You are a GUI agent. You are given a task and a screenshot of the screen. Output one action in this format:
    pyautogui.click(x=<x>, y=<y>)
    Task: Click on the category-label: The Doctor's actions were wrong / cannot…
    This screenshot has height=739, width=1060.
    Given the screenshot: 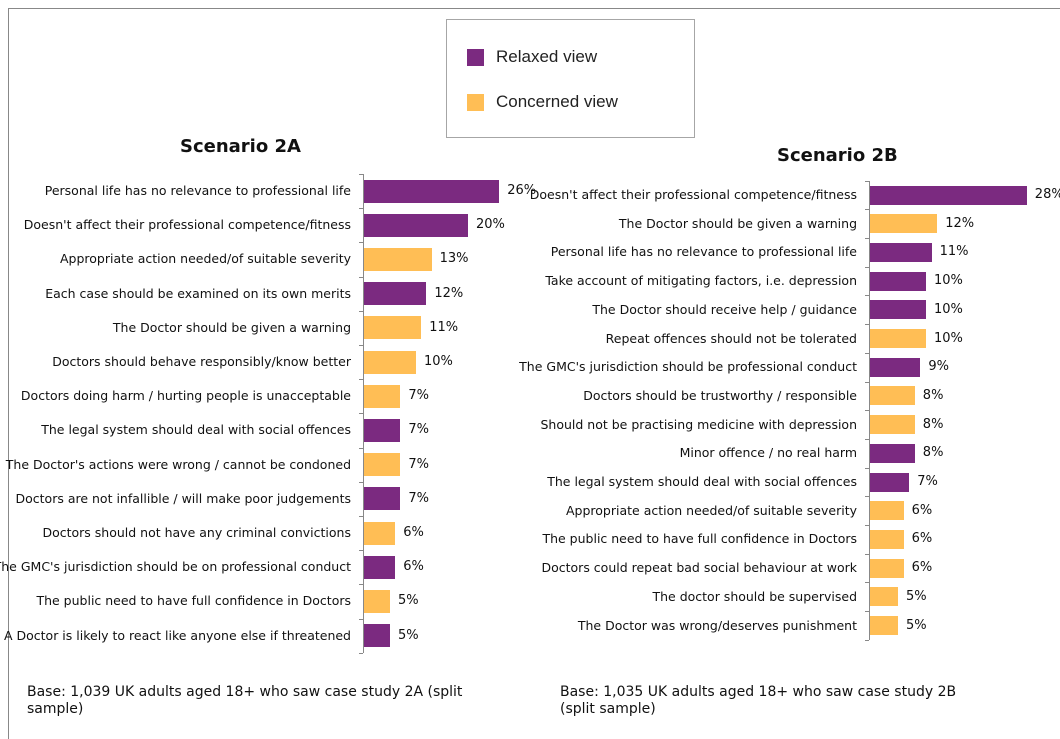 What is the action you would take?
    pyautogui.click(x=178, y=464)
    